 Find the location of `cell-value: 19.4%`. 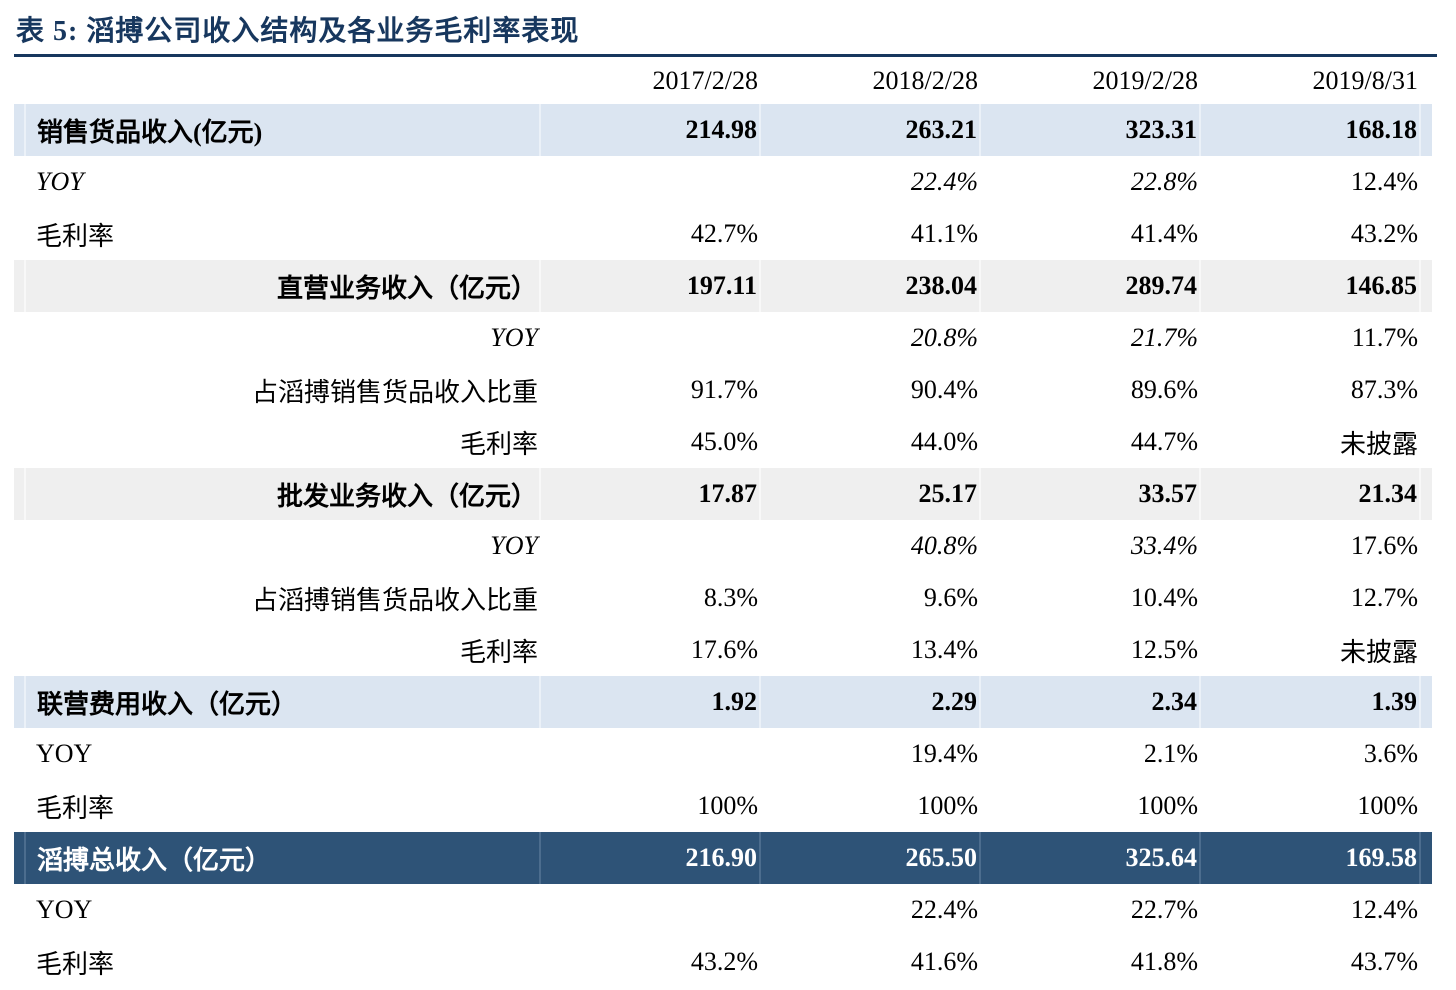

cell-value: 19.4% is located at coordinates (944, 753).